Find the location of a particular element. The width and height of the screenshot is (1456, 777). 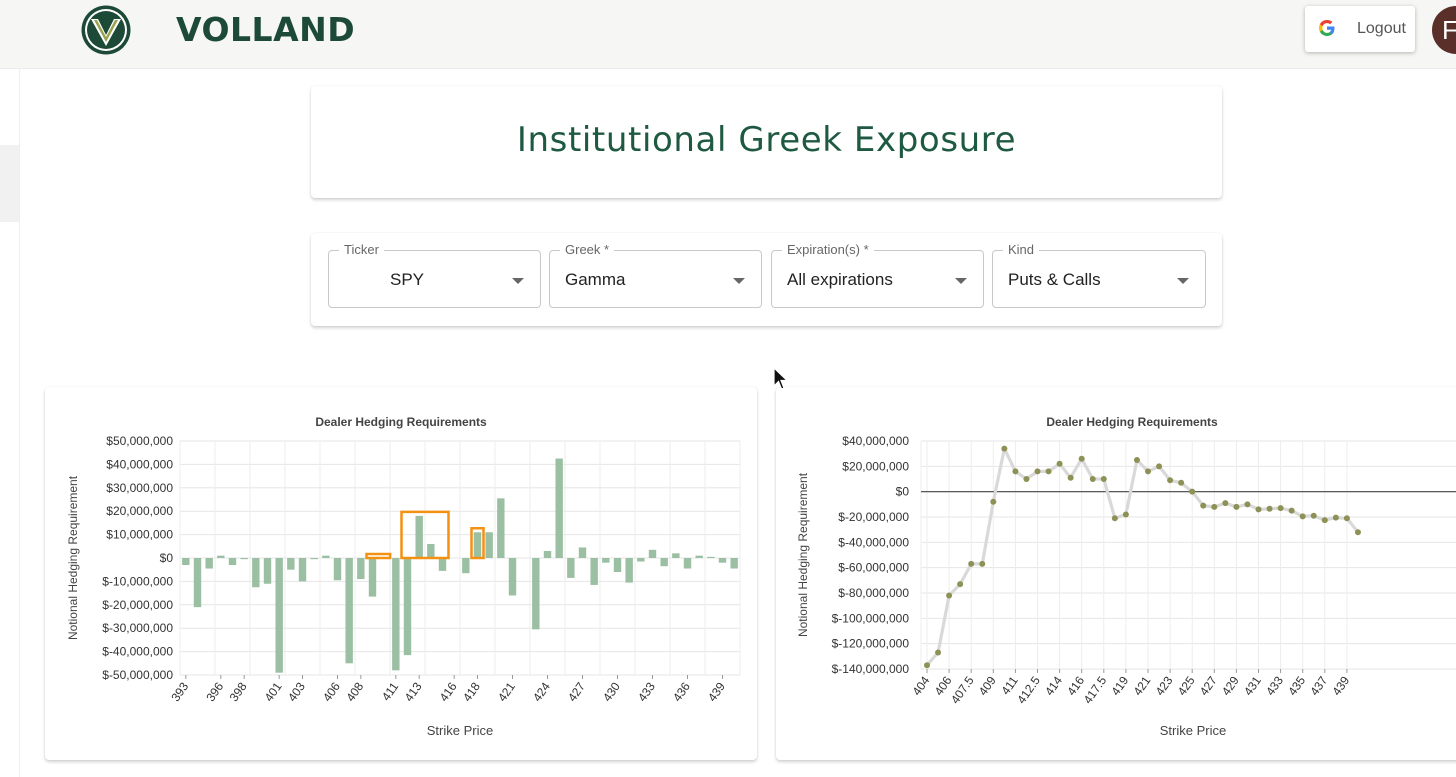

x-axis-label: Strike Price is located at coordinates (1193, 730).